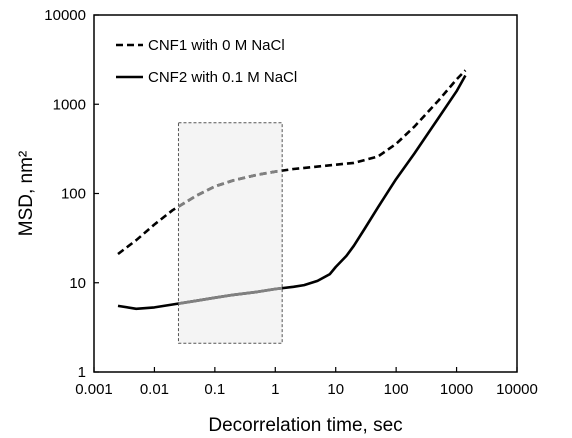  What do you see at coordinates (517, 389) in the screenshot?
I see `x-tick-label: 10000` at bounding box center [517, 389].